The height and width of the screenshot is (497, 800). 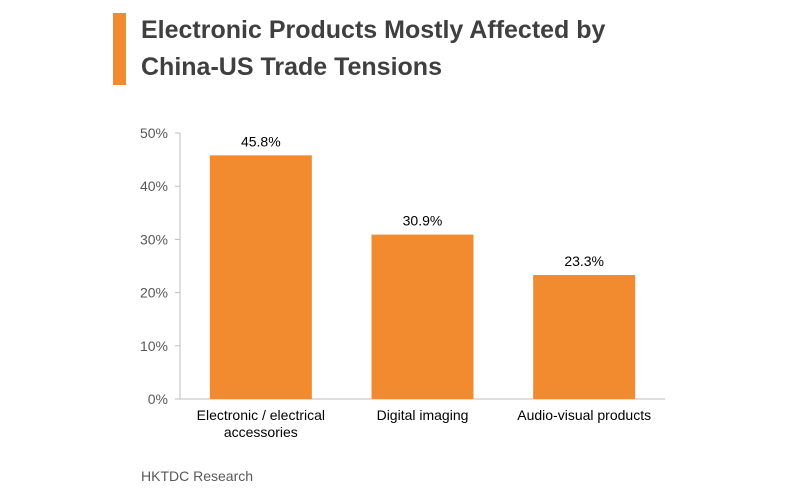 I want to click on x-tick-label: Audio-visual products, so click(x=584, y=415).